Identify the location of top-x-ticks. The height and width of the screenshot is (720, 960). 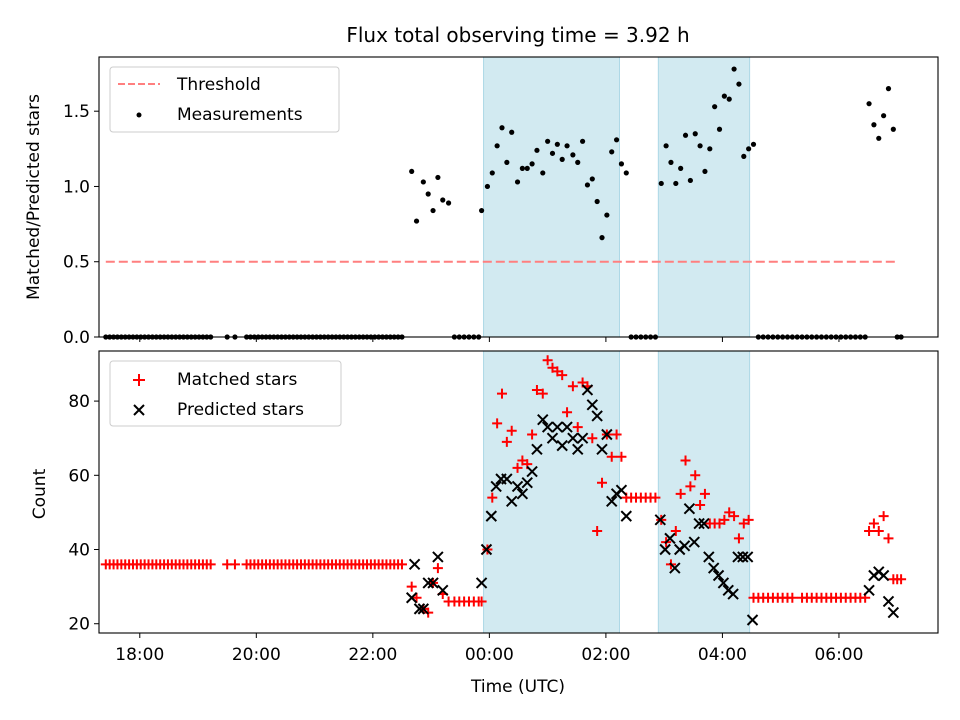
(489, 339).